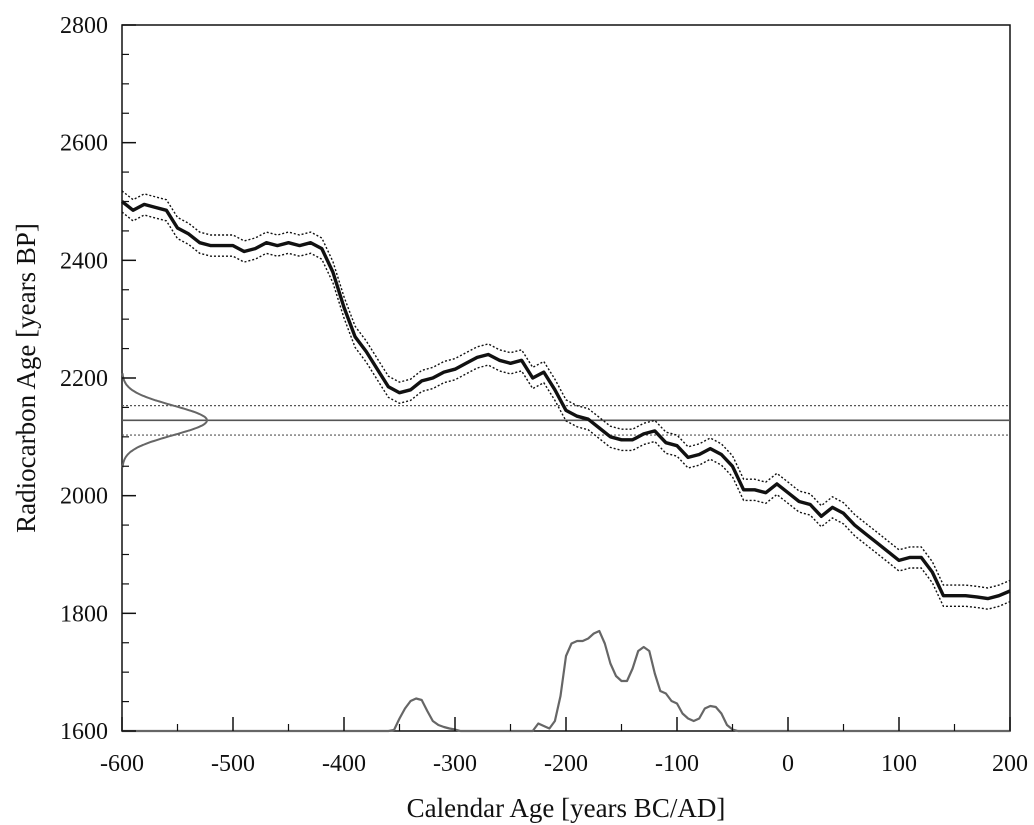 This screenshot has width=1034, height=825. Describe the element at coordinates (565, 420) in the screenshot. I see `measured-date-lines` at that location.